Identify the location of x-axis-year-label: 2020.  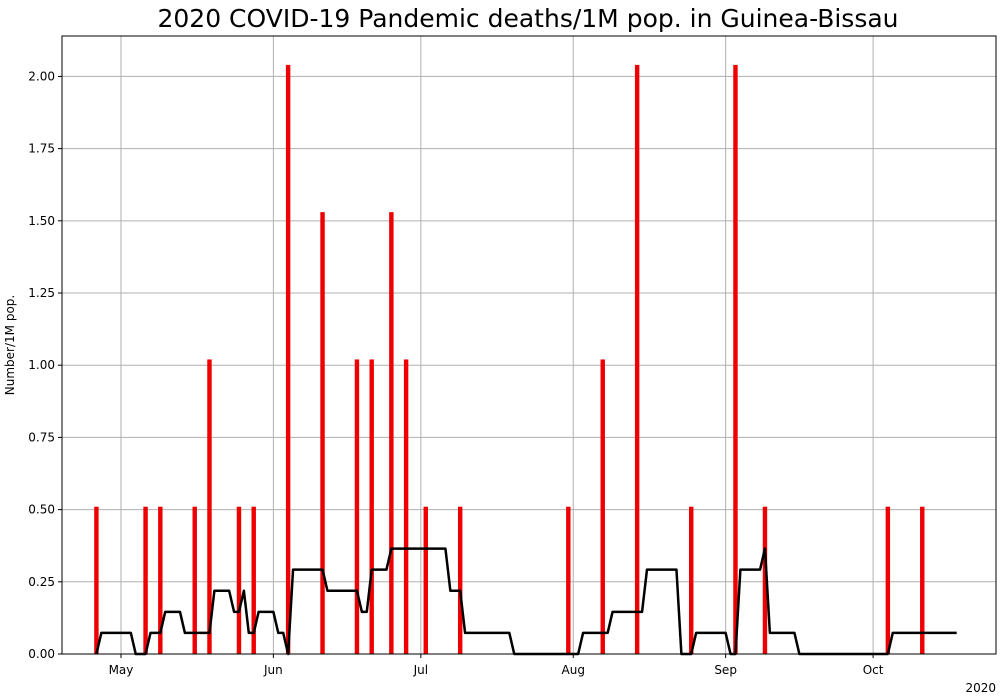
(980, 688).